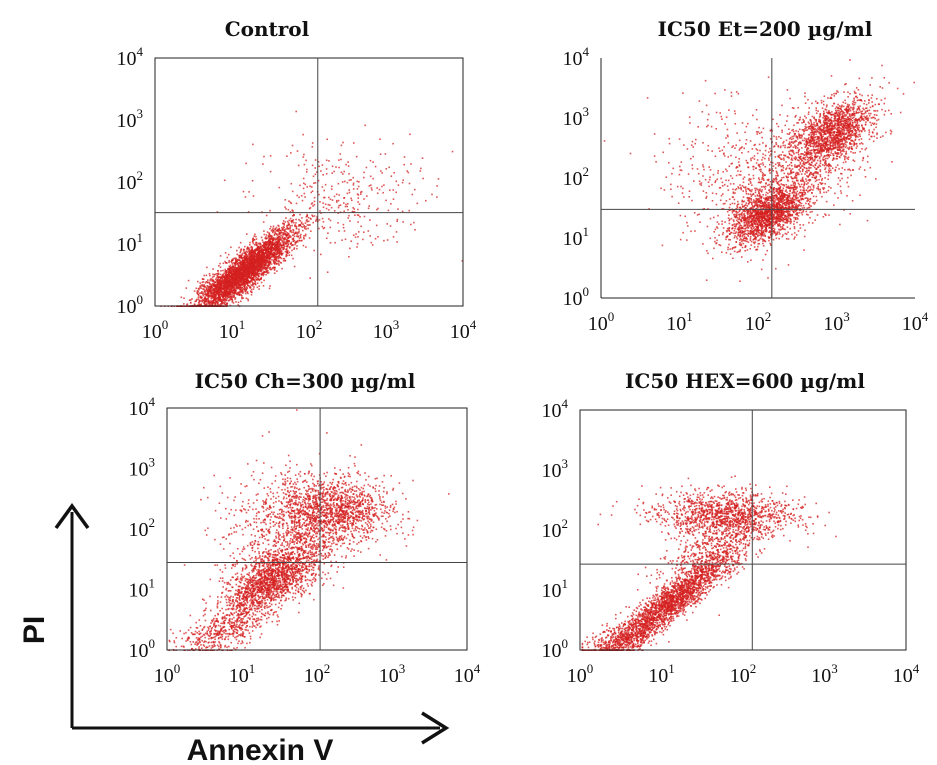 The height and width of the screenshot is (765, 937). Describe the element at coordinates (759, 170) in the screenshot. I see `data-points` at that location.